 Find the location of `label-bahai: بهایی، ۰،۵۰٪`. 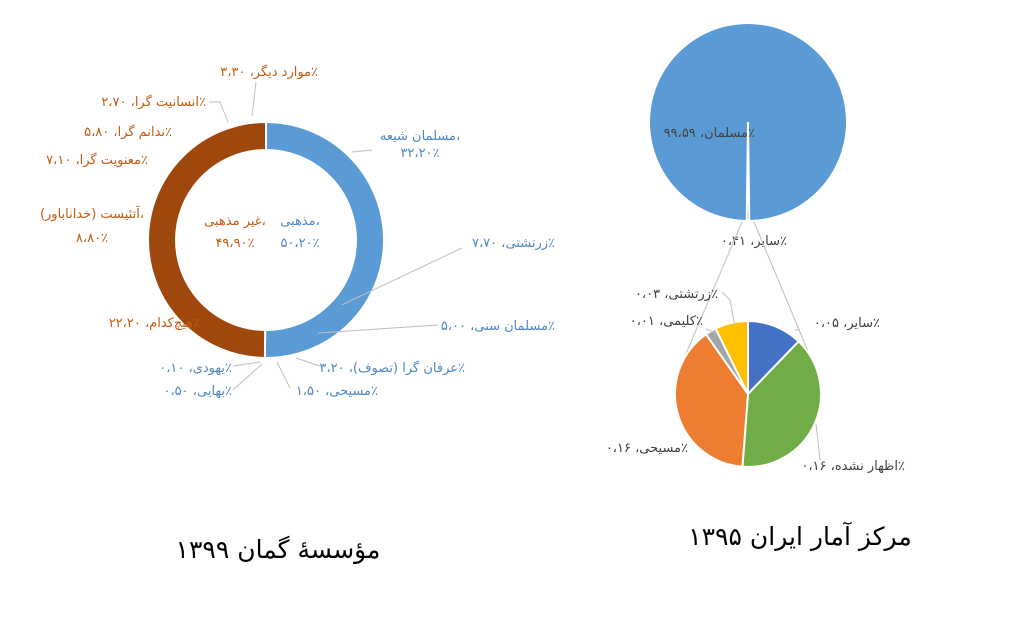

label-bahai: بهایی، ۰،۵۰٪ is located at coordinates (198, 391).